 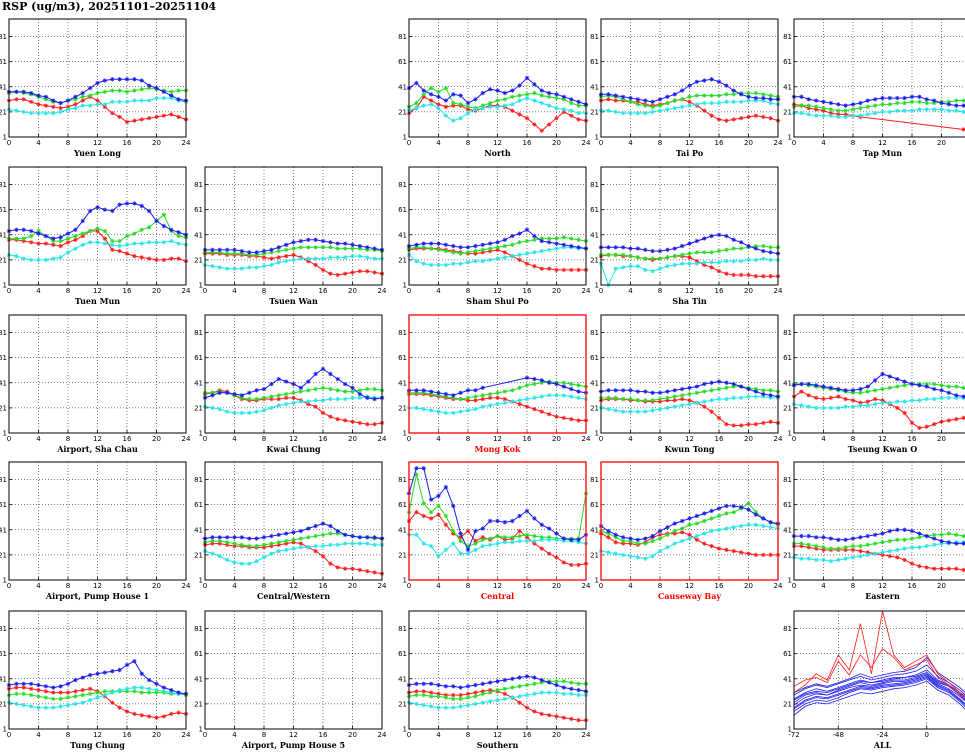 I want to click on series-line, so click(x=879, y=551).